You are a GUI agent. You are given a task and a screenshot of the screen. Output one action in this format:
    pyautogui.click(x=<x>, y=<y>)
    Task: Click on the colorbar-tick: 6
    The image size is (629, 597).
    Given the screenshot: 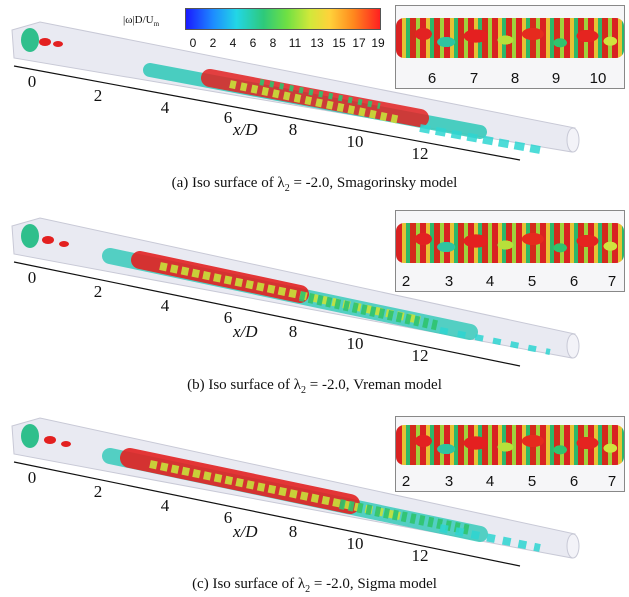 What is the action you would take?
    pyautogui.click(x=253, y=43)
    